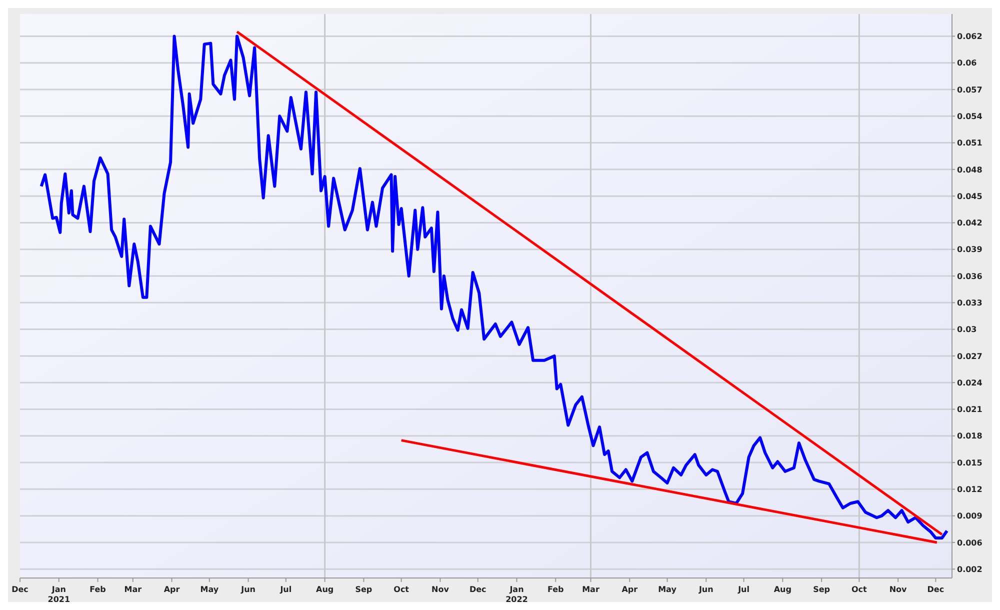 Image resolution: width=1000 pixels, height=610 pixels. What do you see at coordinates (967, 63) in the screenshot?
I see `y-tick-label: 0.06` at bounding box center [967, 63].